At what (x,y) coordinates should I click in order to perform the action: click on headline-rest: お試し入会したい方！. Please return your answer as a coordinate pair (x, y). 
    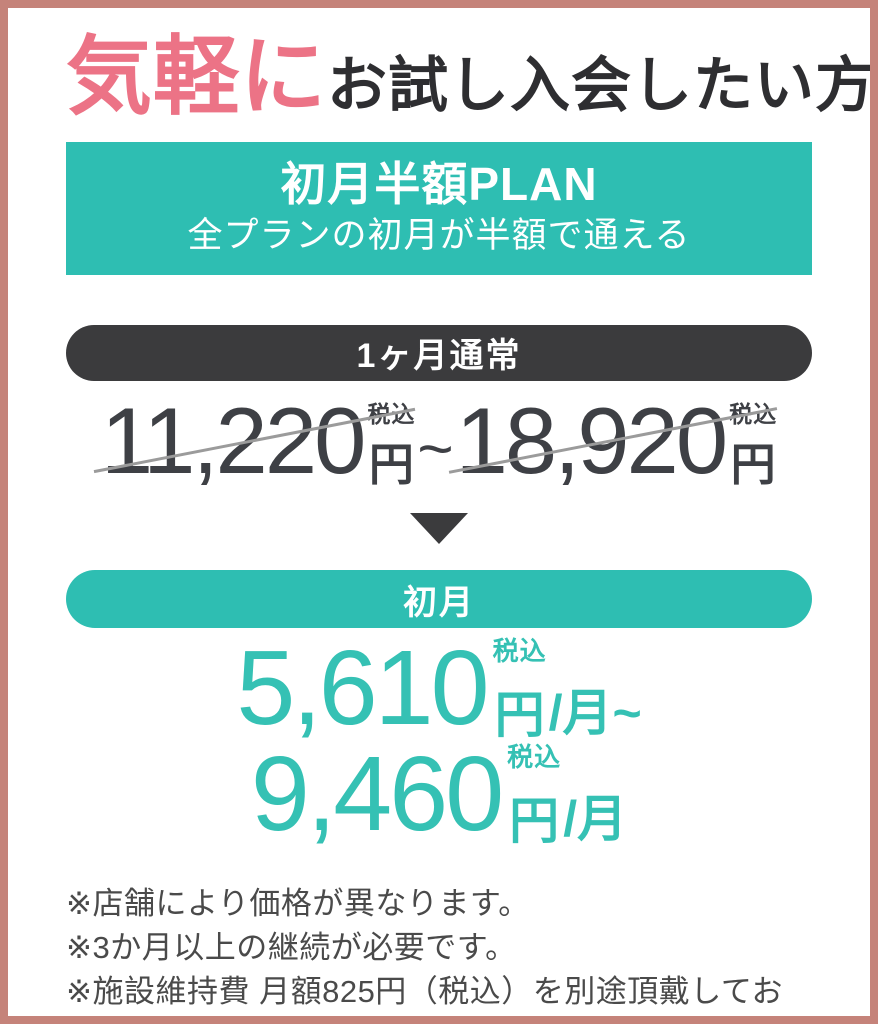
    Looking at the image, I should click on (602, 85).